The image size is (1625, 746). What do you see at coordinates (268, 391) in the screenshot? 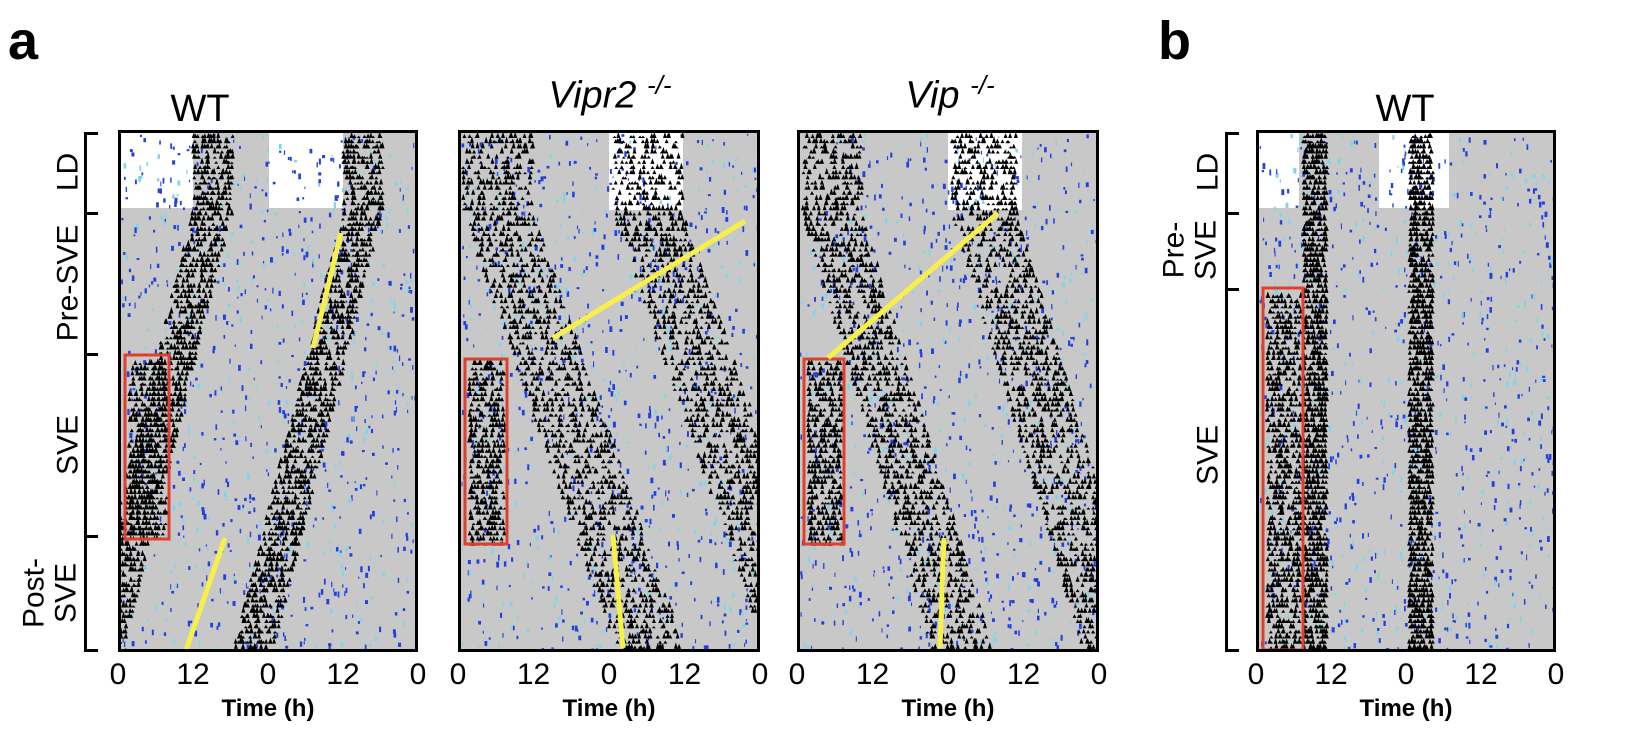
I see `actogram-wt-a` at bounding box center [268, 391].